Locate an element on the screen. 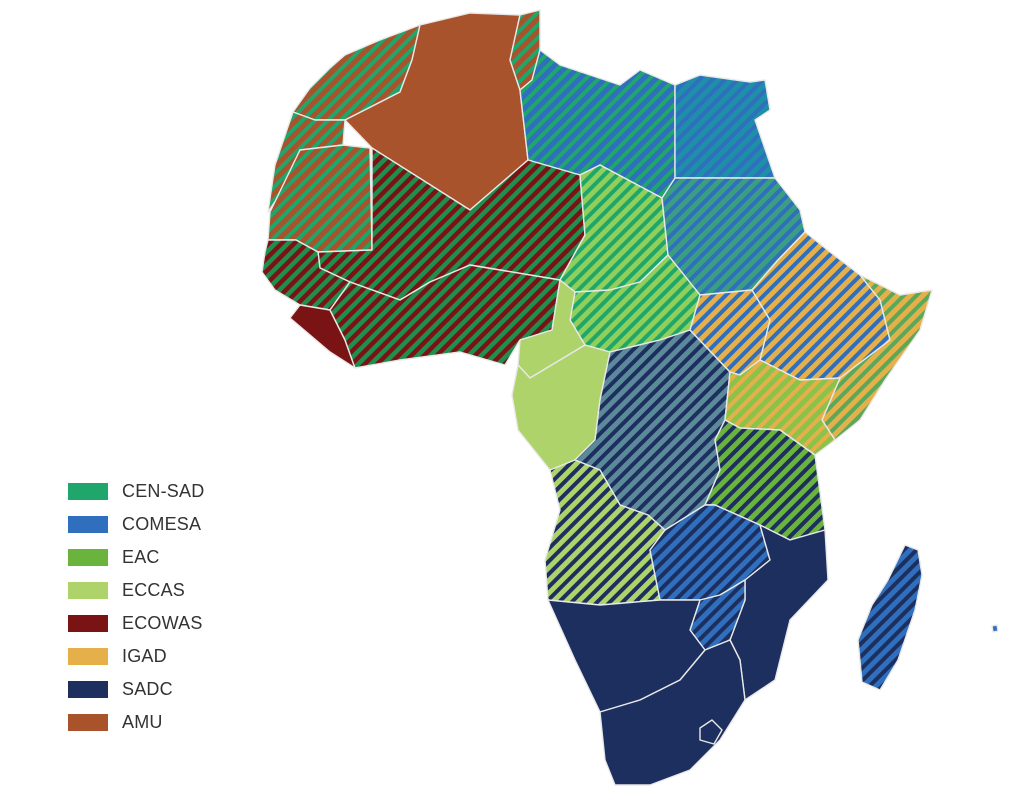 Image resolution: width=1022 pixels, height=810 pixels. legend-label: IGAD is located at coordinates (144, 655).